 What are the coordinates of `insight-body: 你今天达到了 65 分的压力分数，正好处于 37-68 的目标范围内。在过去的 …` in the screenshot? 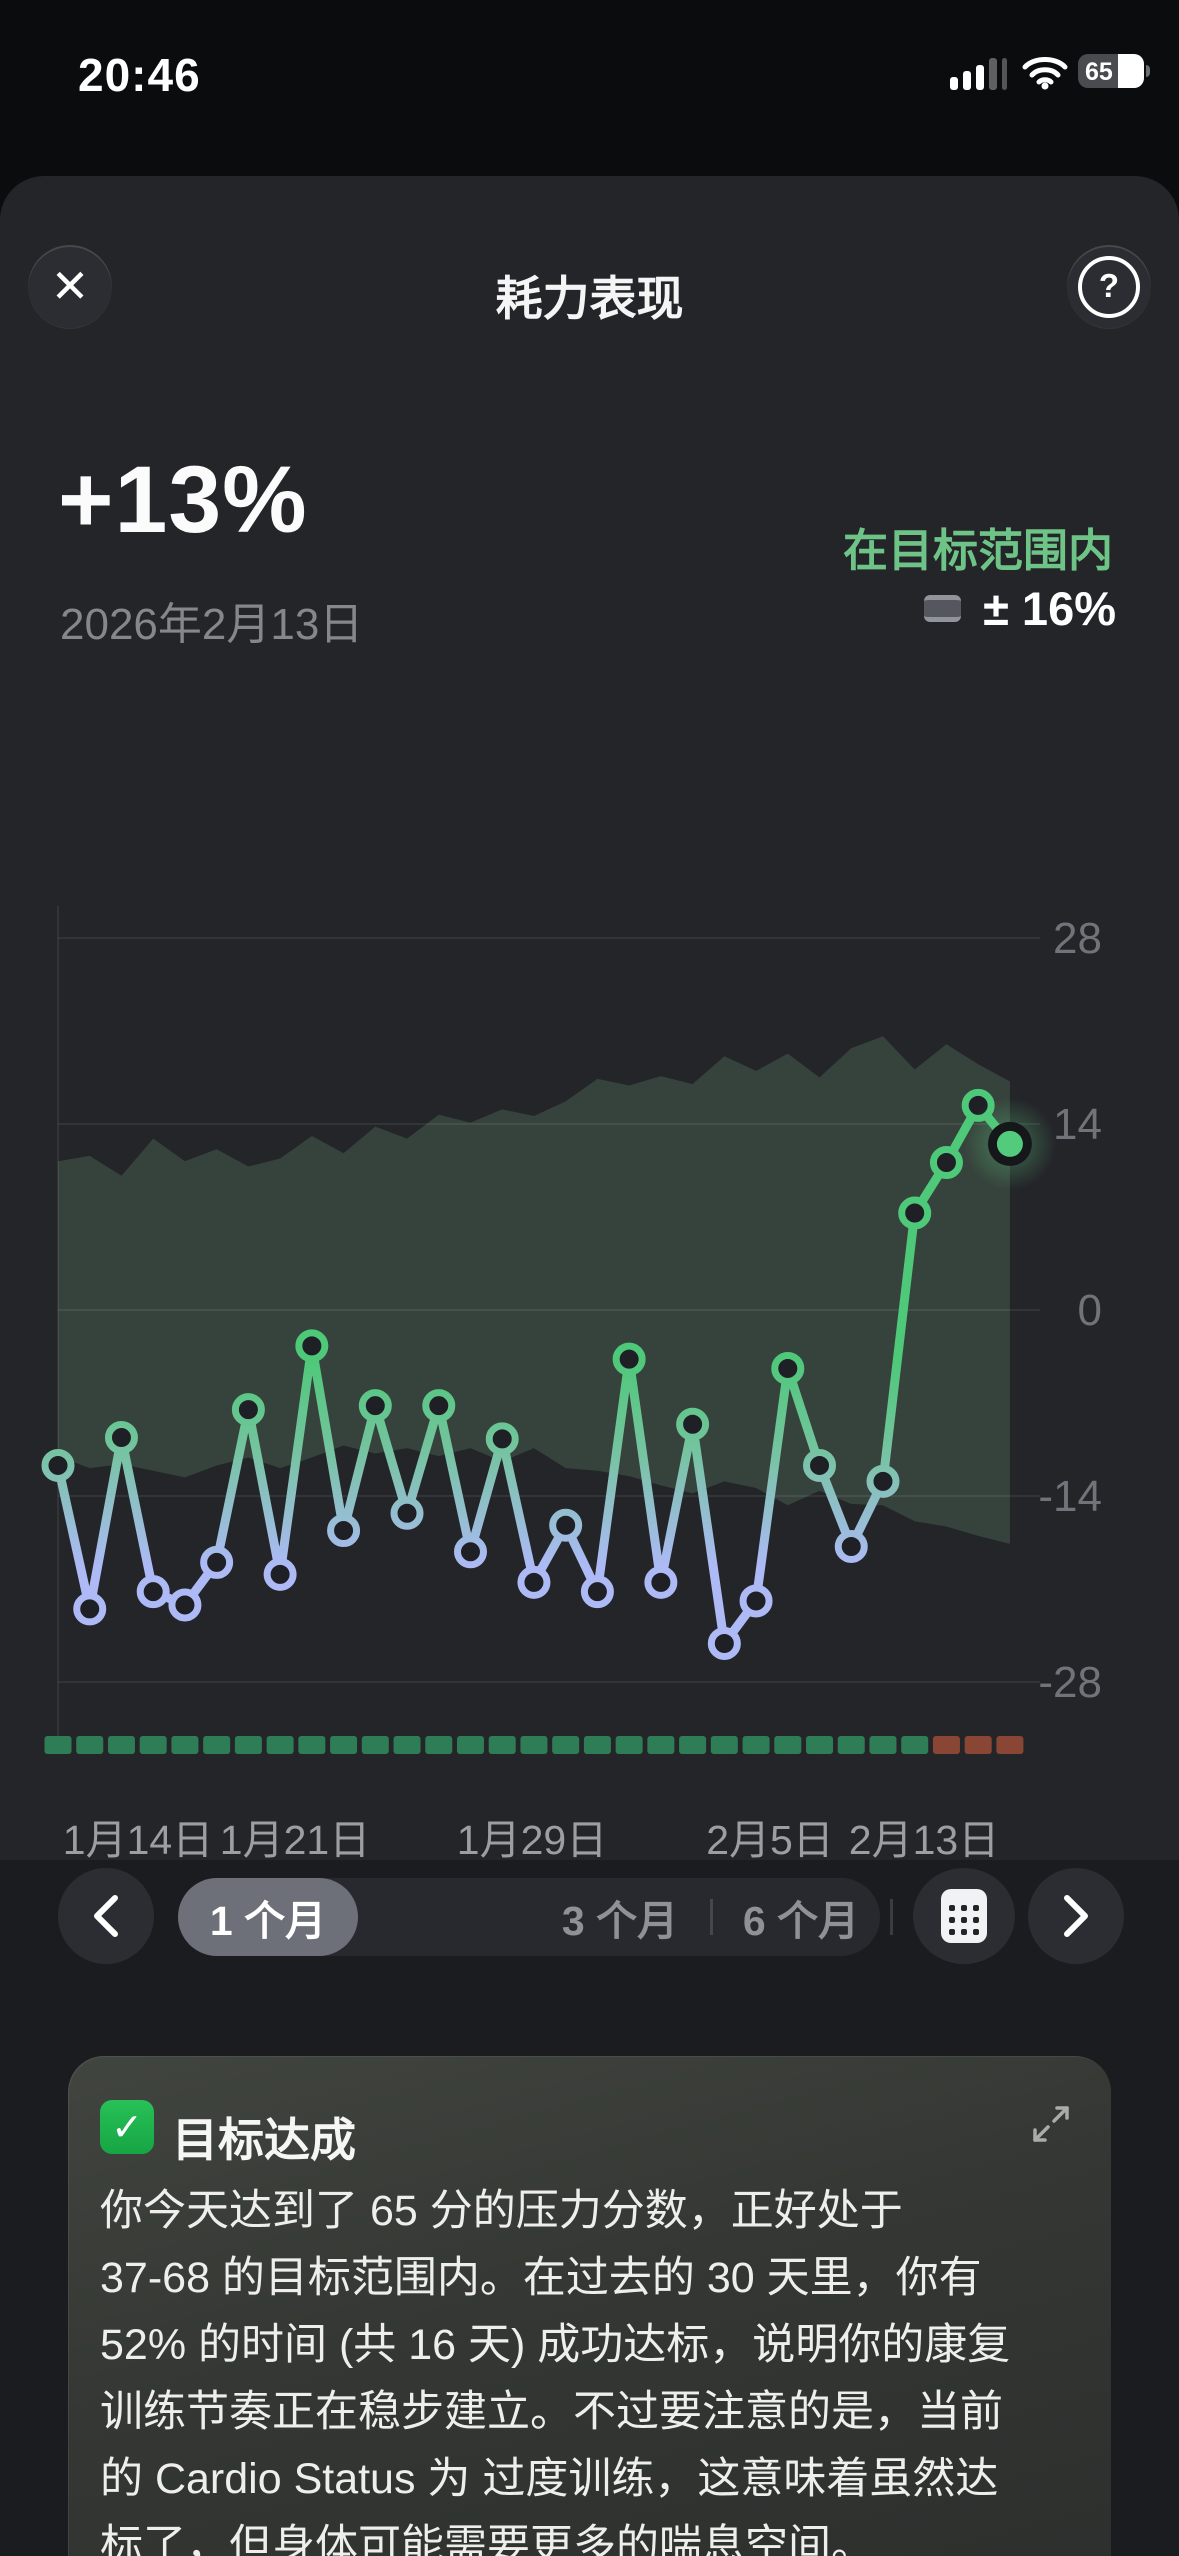 It's located at (590, 2367).